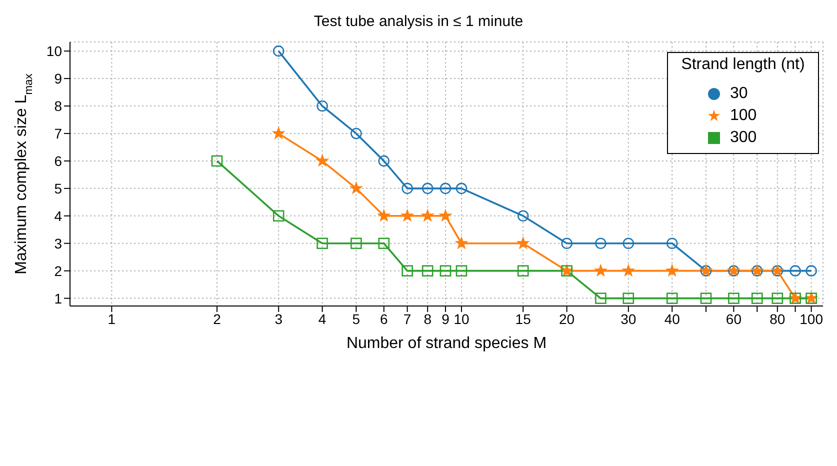 This screenshot has width=837, height=466. What do you see at coordinates (743, 115) in the screenshot?
I see `legend-label: 100` at bounding box center [743, 115].